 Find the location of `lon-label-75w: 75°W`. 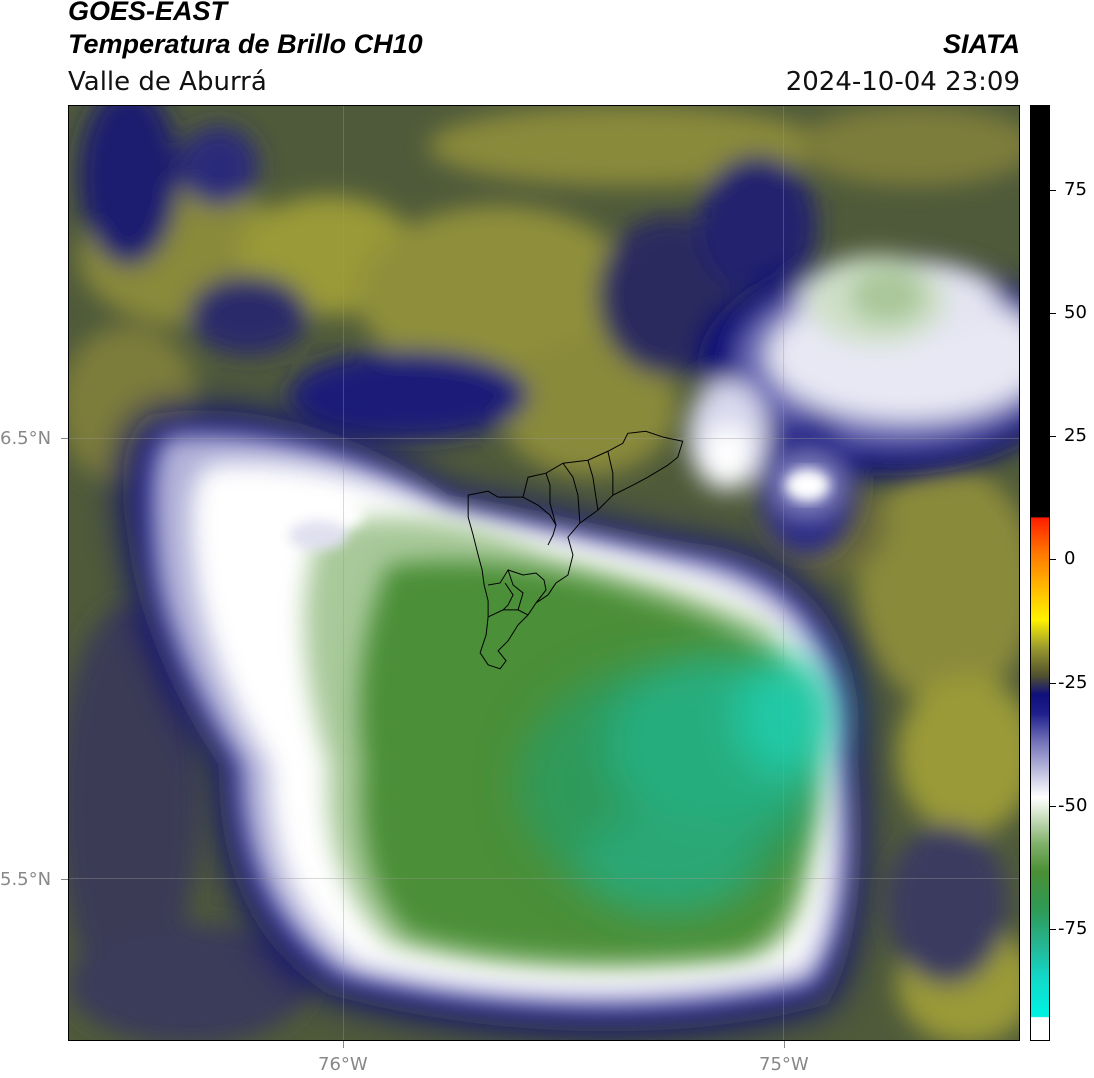

lon-label-75w: 75°W is located at coordinates (784, 1064).